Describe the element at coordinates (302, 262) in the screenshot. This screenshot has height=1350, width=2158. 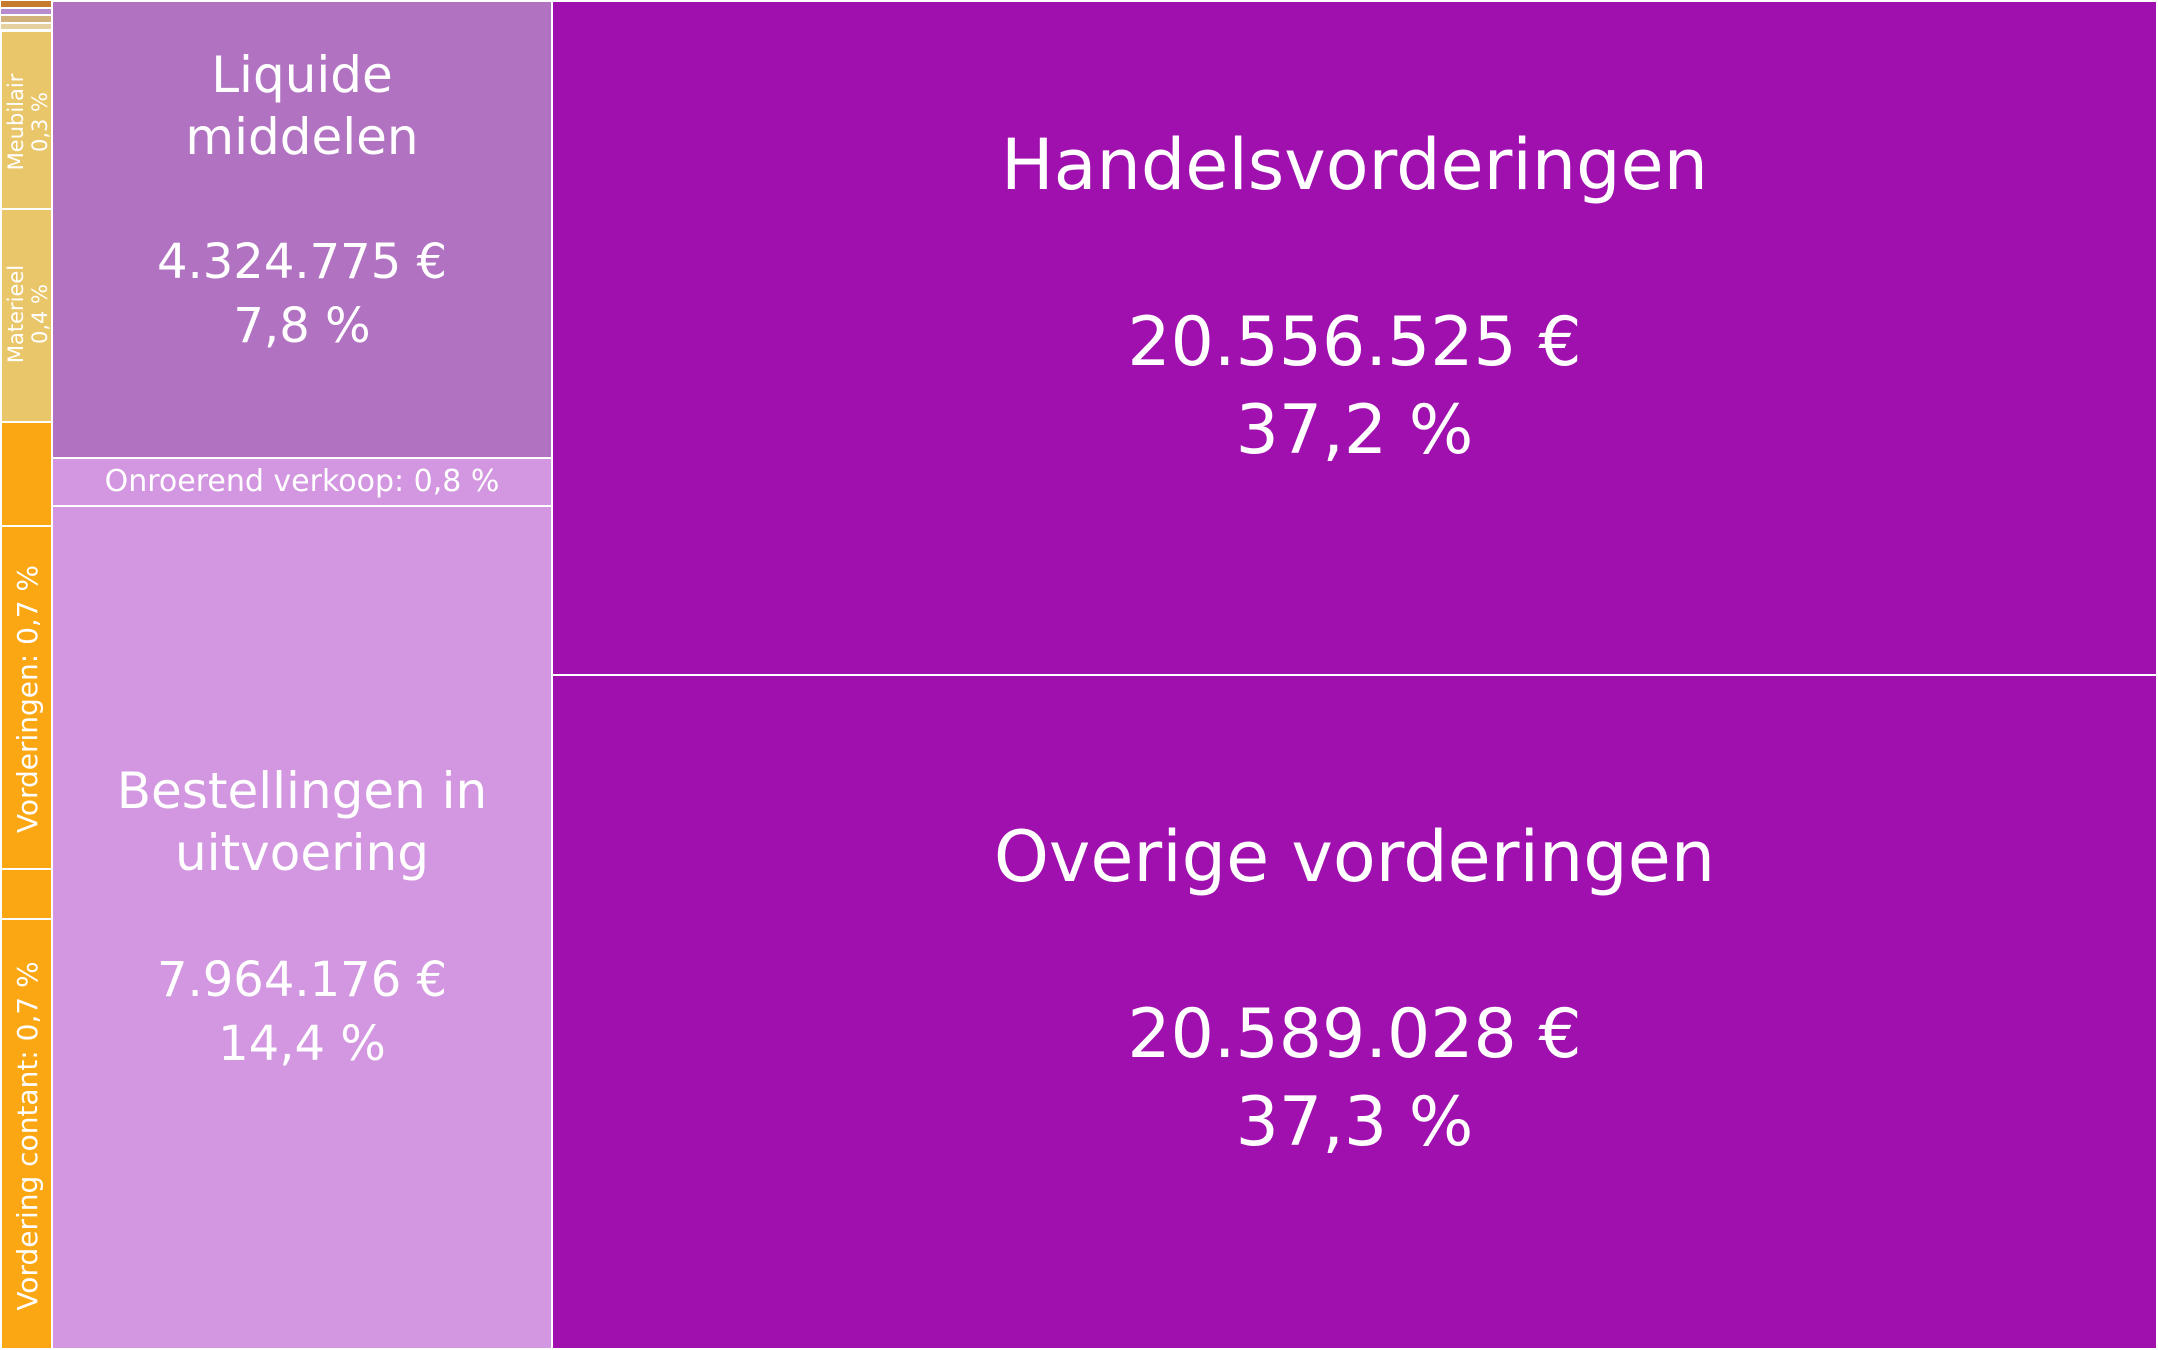
I see `tile-liquide-middelen-value: 4.324.775 €` at that location.